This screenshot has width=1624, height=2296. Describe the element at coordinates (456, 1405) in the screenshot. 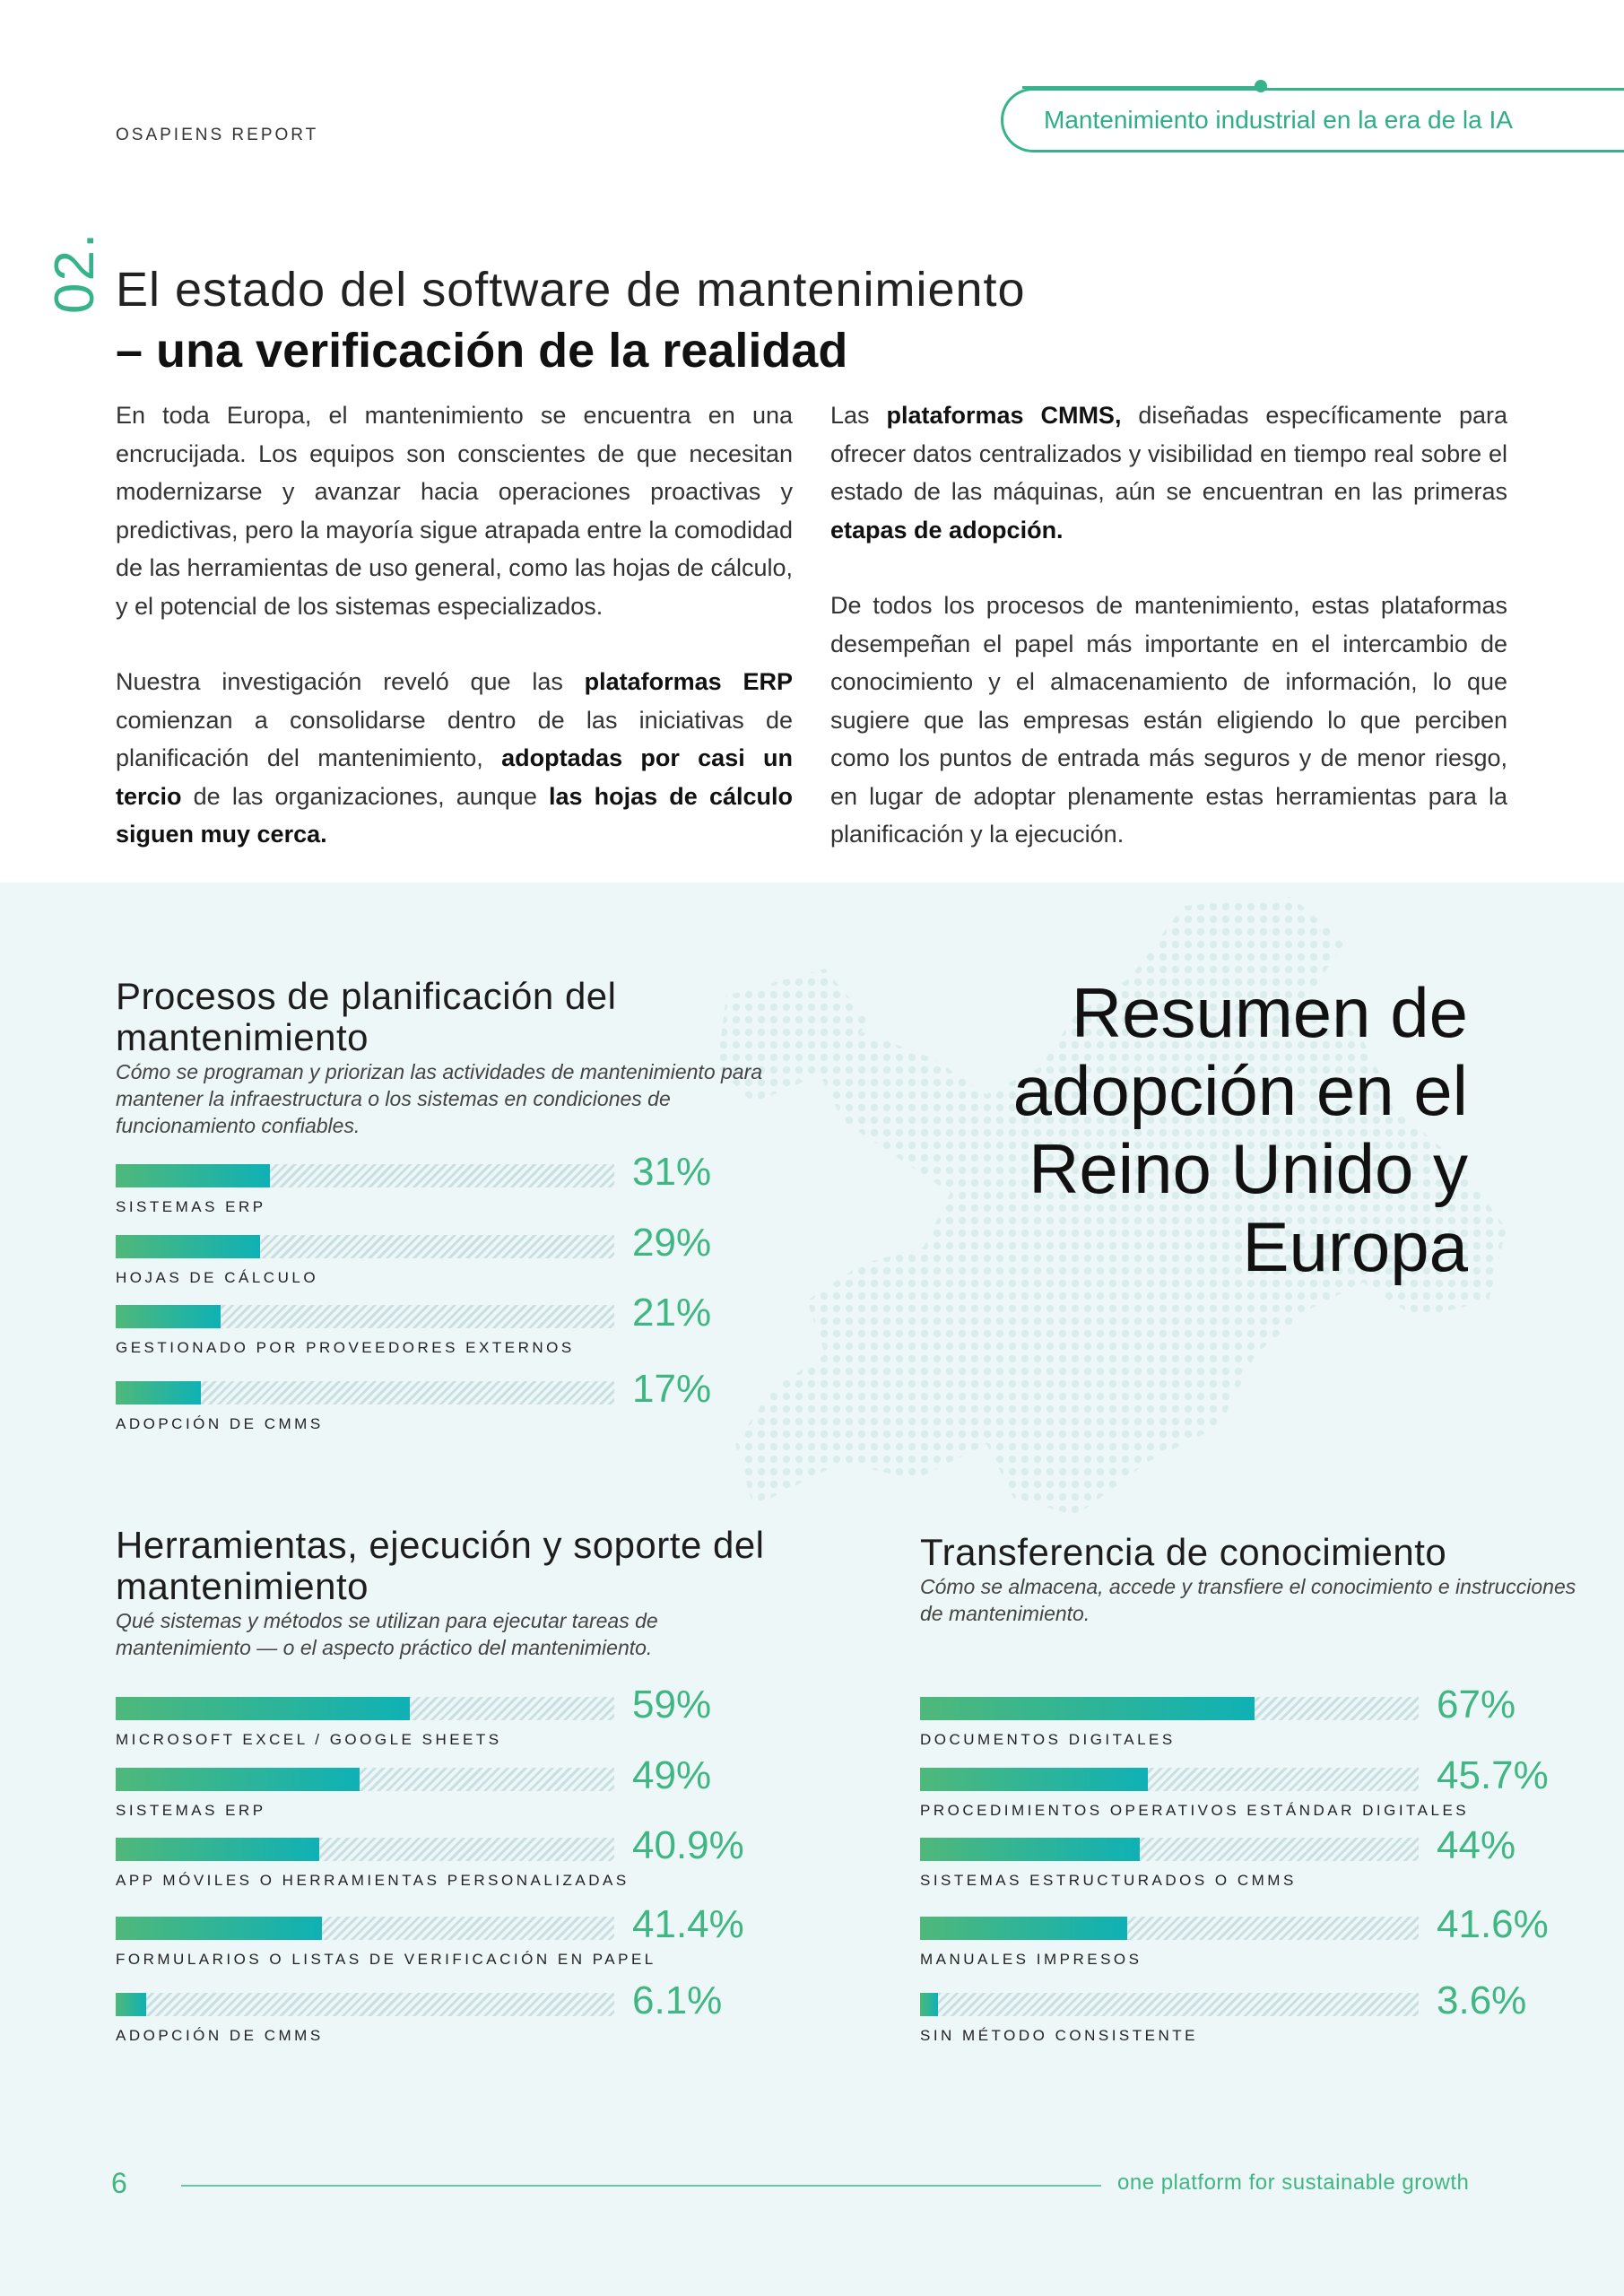

I see `bar-row: ADOPCIÓN DE CMMS 17%` at that location.